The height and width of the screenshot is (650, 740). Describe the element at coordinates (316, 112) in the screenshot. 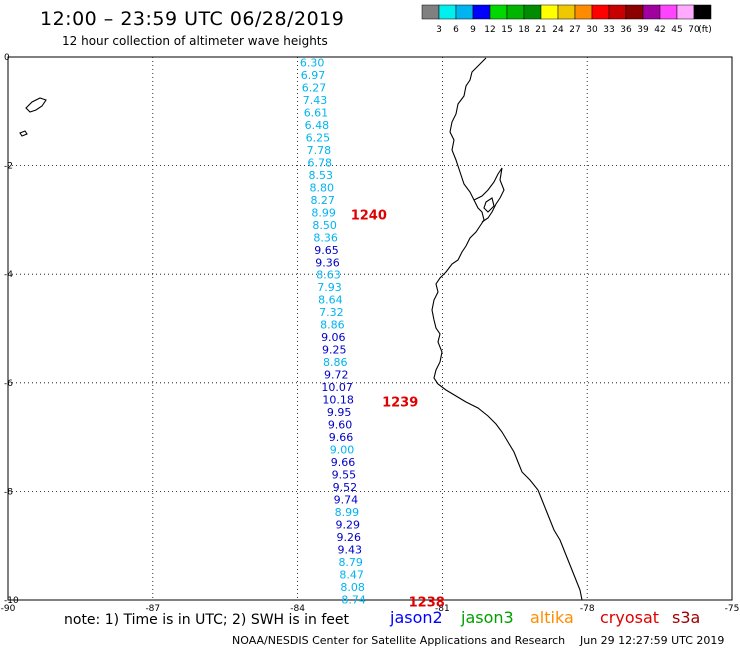

I see `wave-height-point: 6.61` at that location.